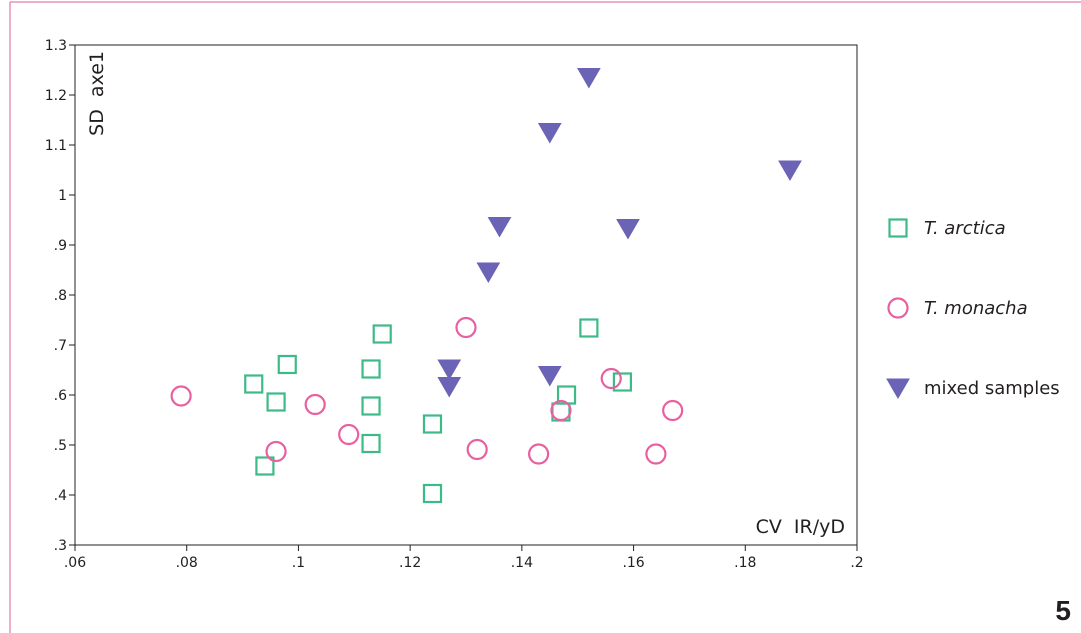 This screenshot has width=1081, height=633. What do you see at coordinates (60, 246) in the screenshot?
I see `y-tick-label: .9` at bounding box center [60, 246].